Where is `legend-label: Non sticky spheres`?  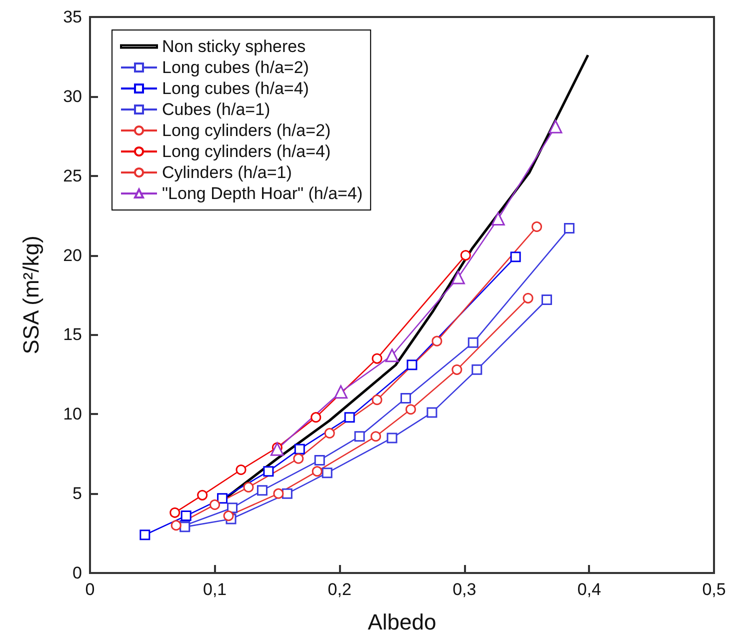
legend-label: Non sticky spheres is located at coordinates (234, 46).